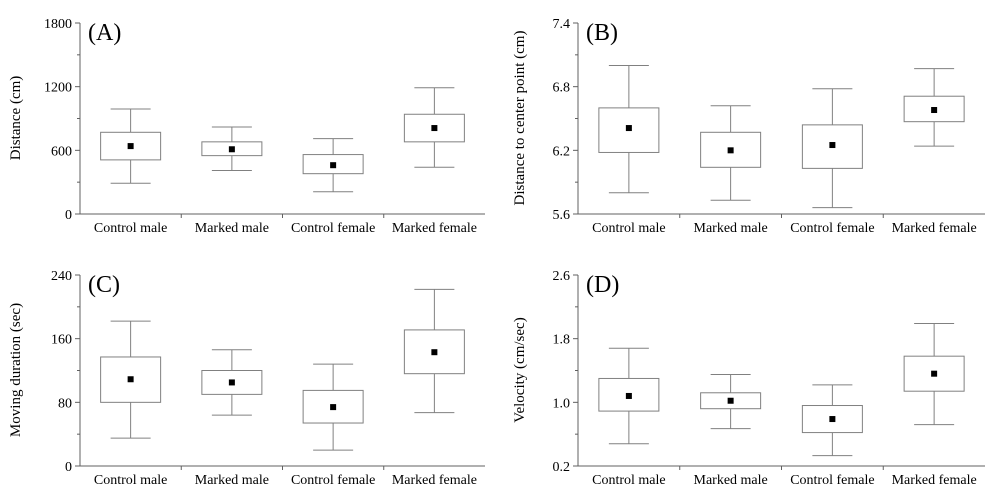 The width and height of the screenshot is (997, 489). I want to click on y-tick-label: 0.2, so click(562, 467).